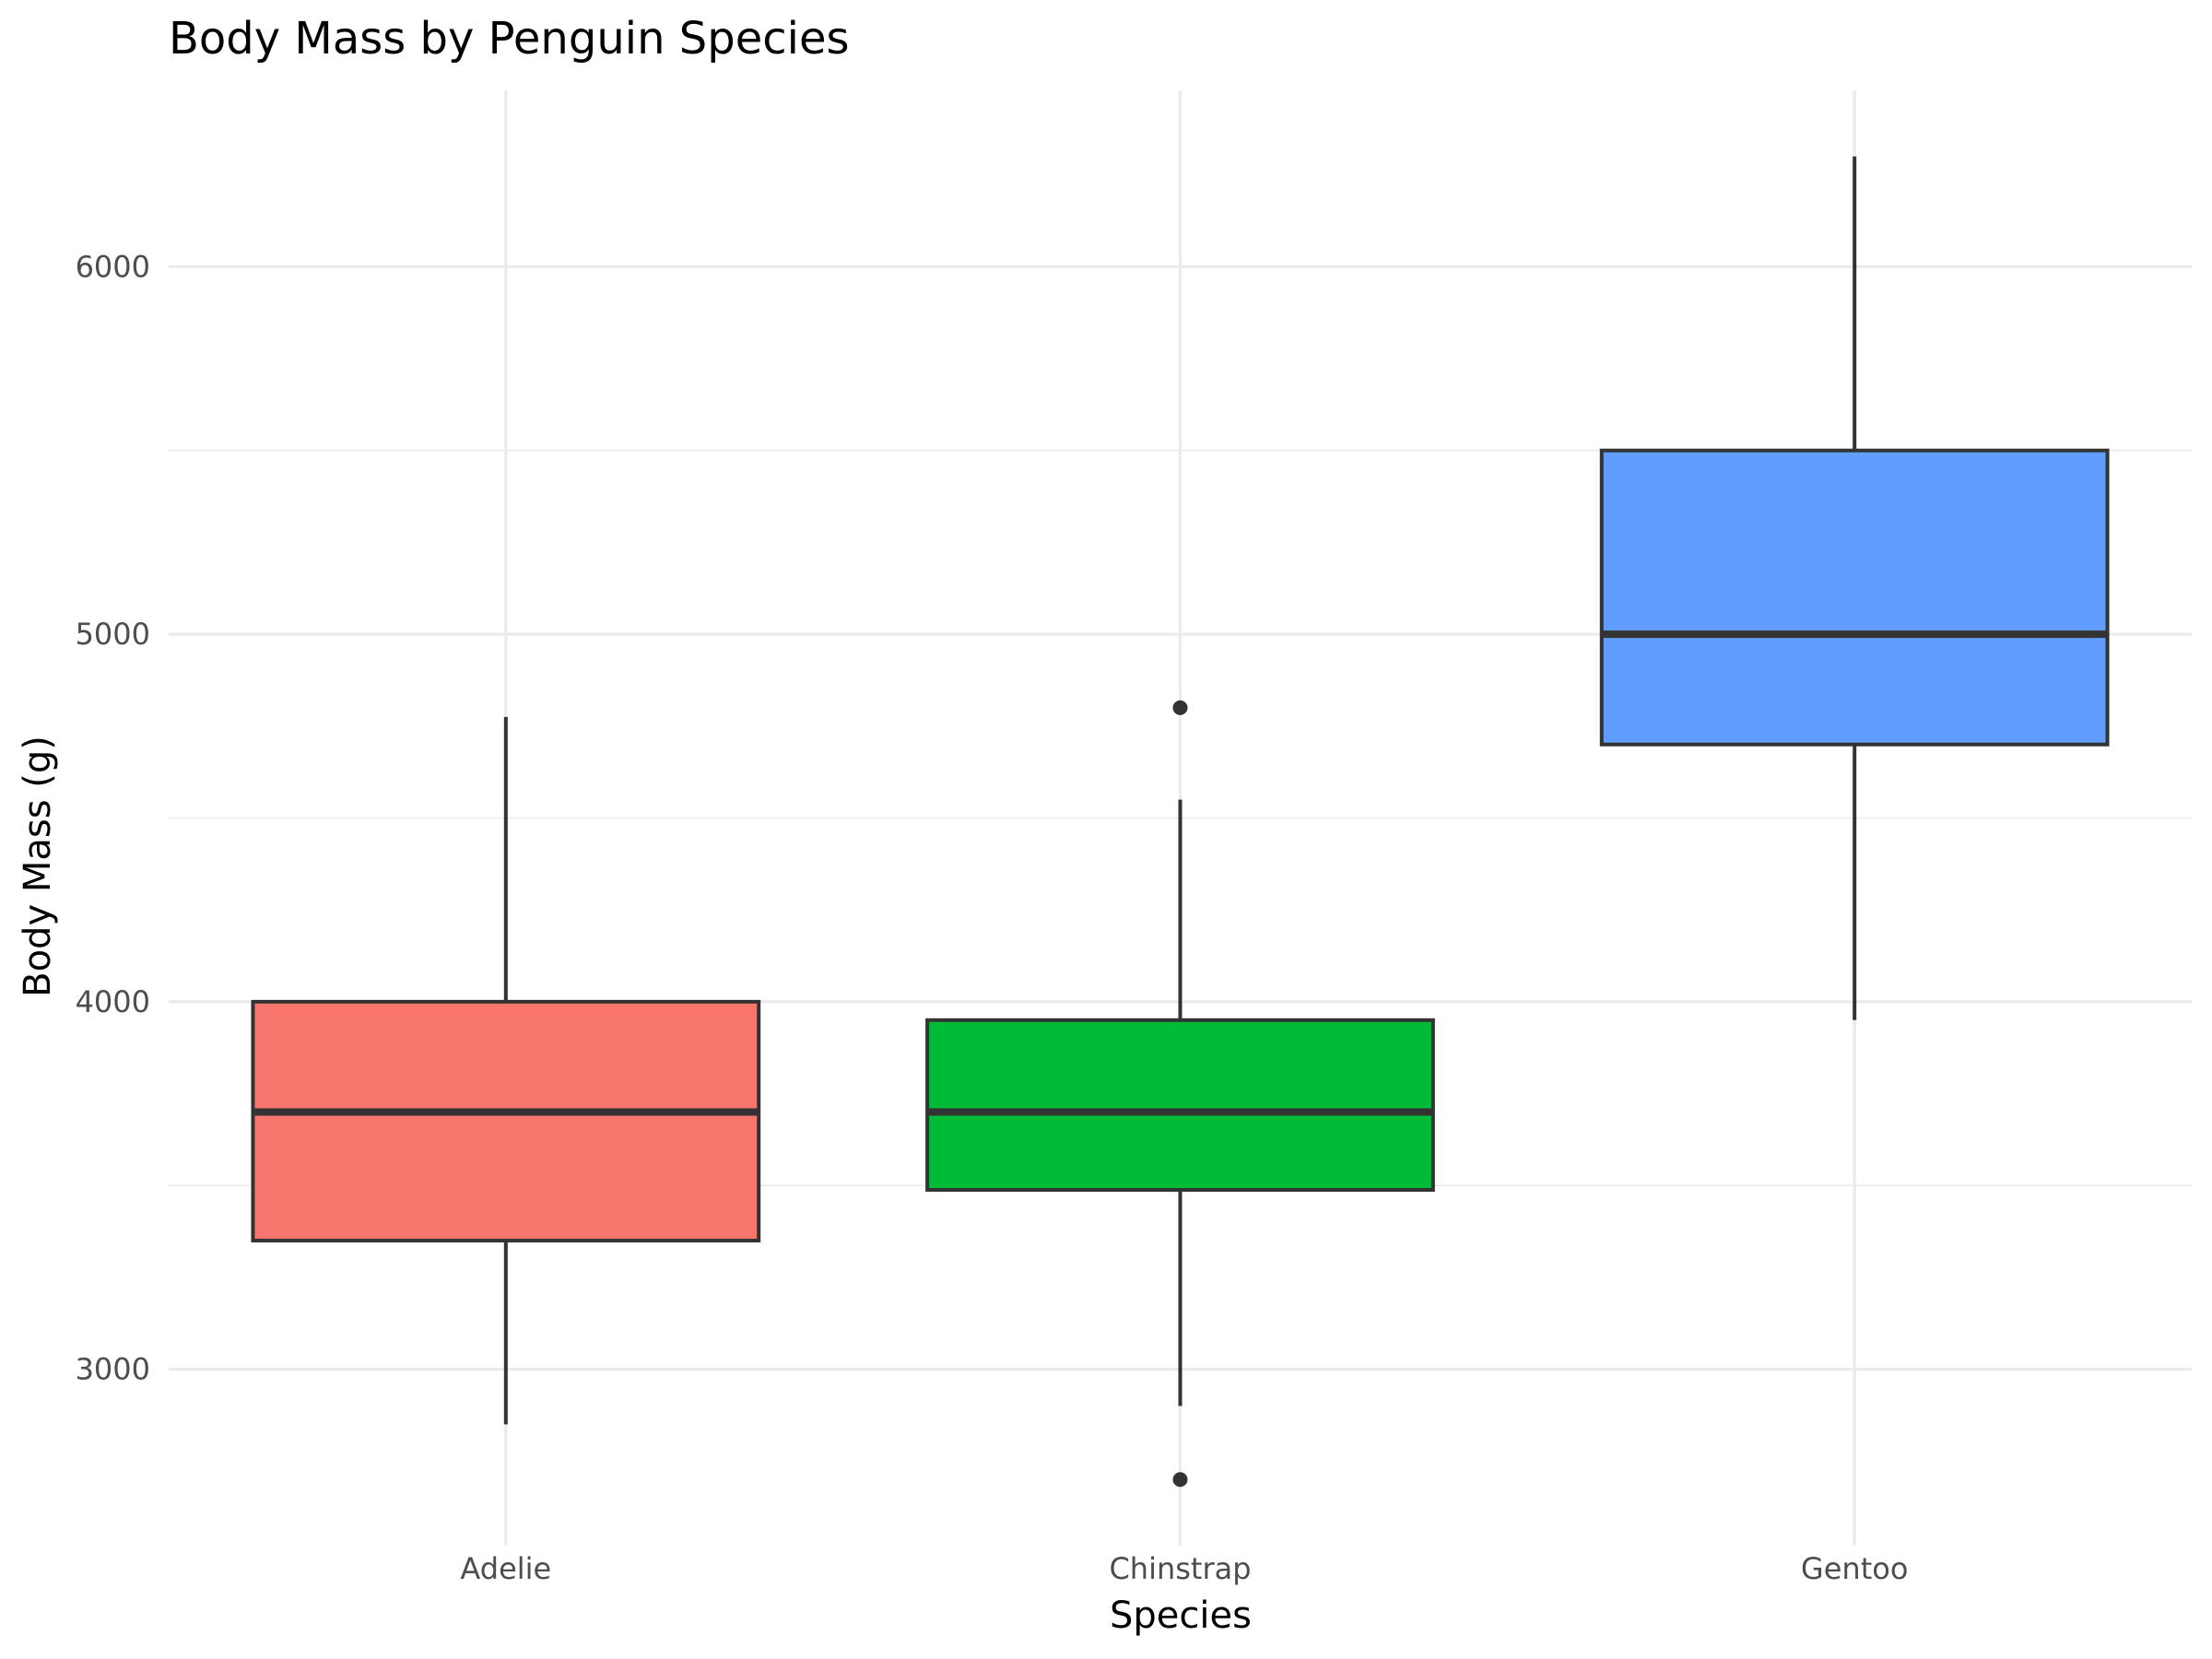 The width and height of the screenshot is (2212, 1659). Describe the element at coordinates (505, 1568) in the screenshot. I see `x-tick-label: Adelie` at that location.